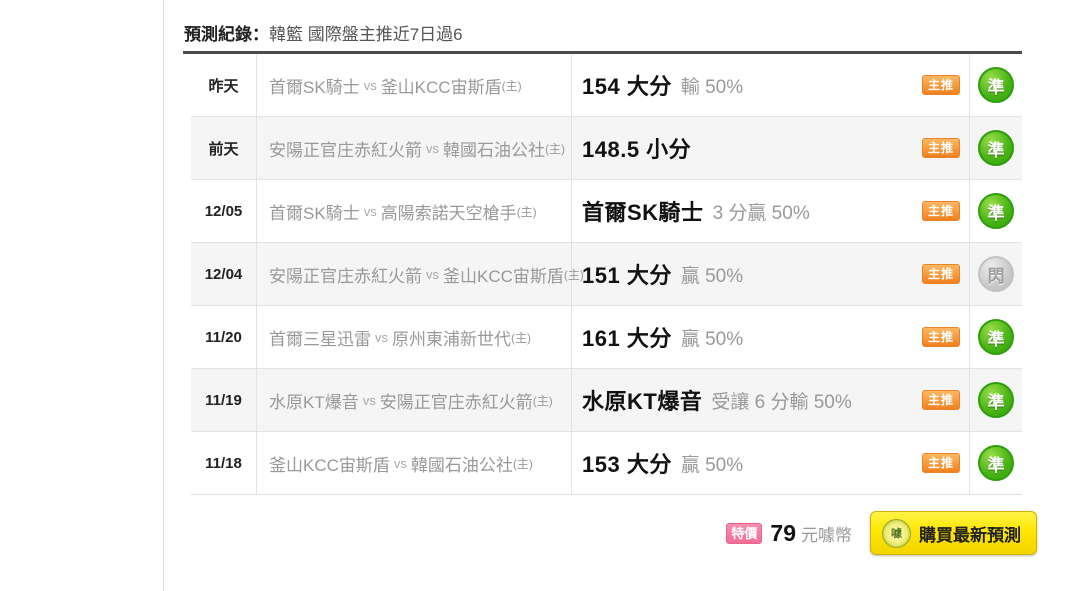 This screenshot has width=1070, height=591. Describe the element at coordinates (614, 533) in the screenshot. I see `purchase-footer: 特價 79 元噱幣 噱 購買最新預測` at that location.